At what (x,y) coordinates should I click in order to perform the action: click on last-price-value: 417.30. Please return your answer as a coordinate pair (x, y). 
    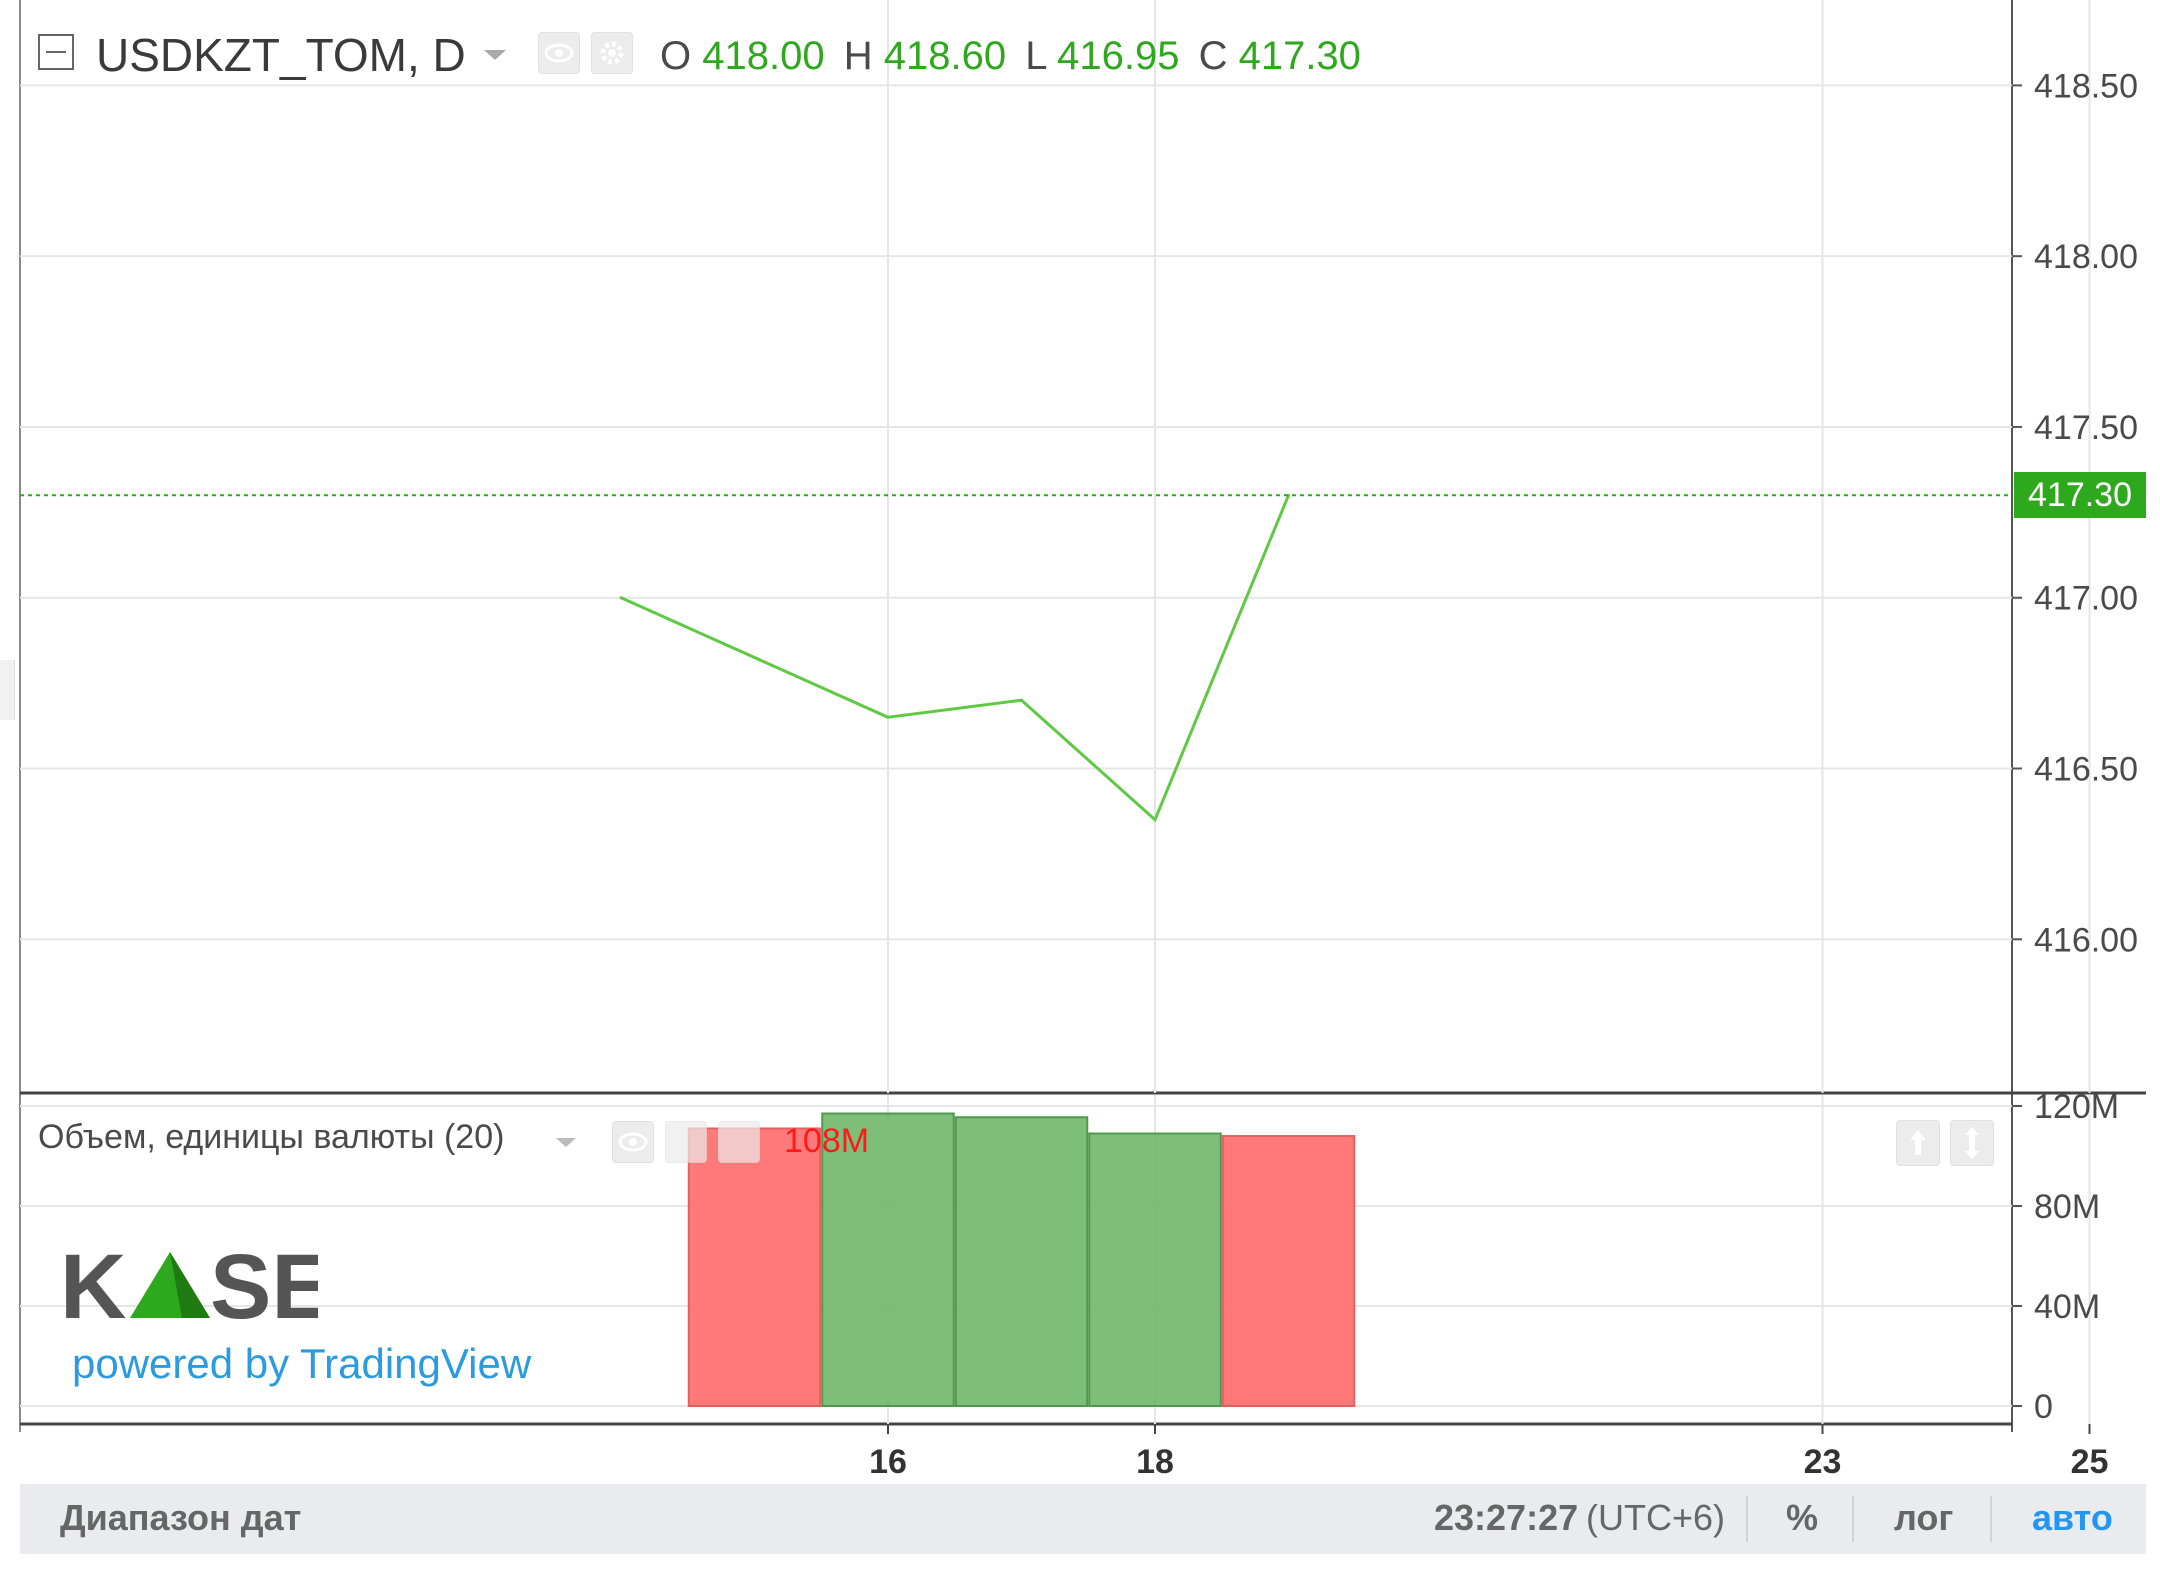
    Looking at the image, I should click on (2080, 495).